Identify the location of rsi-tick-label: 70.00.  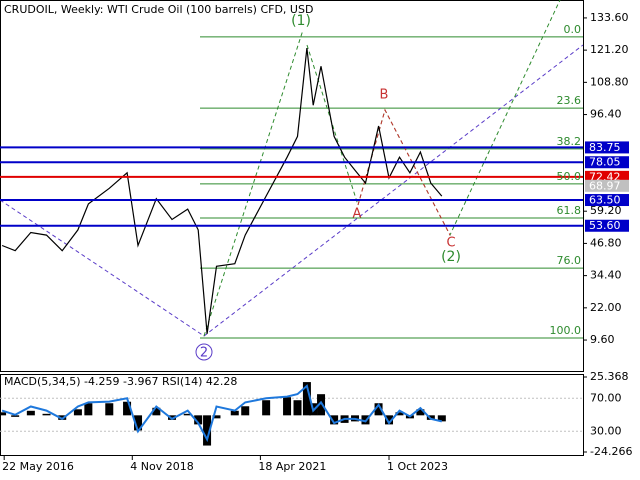
(606, 397).